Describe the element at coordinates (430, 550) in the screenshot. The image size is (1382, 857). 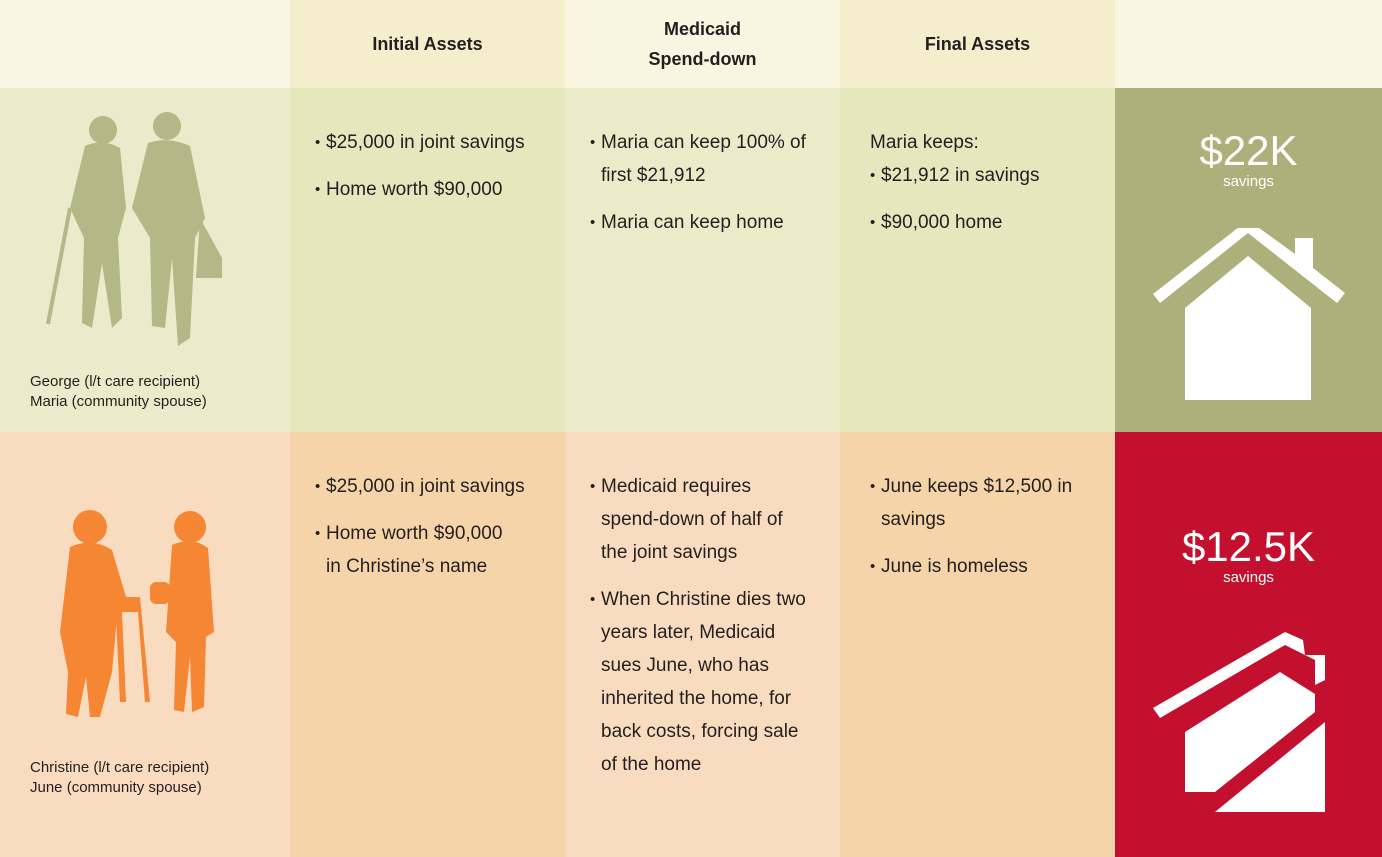
I see `bullet: Home worth $90,000 in Christine’s name` at that location.